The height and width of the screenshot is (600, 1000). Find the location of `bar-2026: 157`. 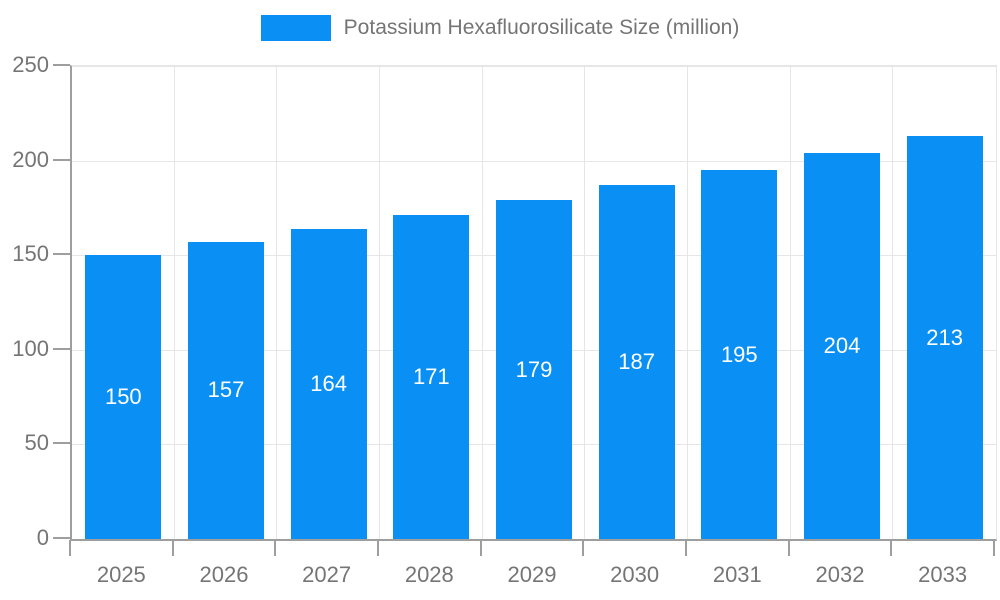

bar-2026: 157 is located at coordinates (226, 390).